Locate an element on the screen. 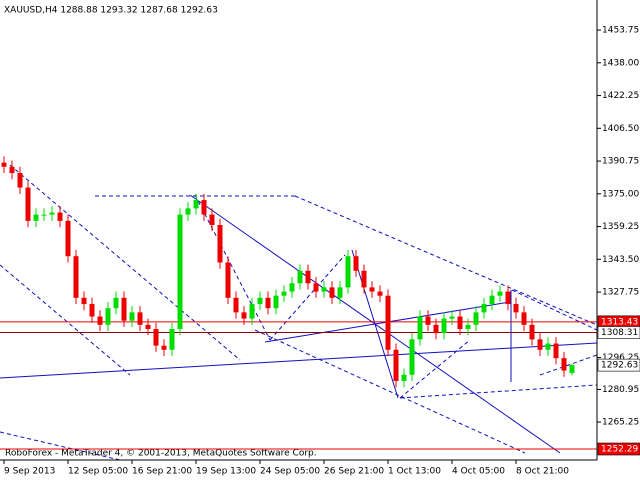  price-label: 1292.63 is located at coordinates (619, 366).